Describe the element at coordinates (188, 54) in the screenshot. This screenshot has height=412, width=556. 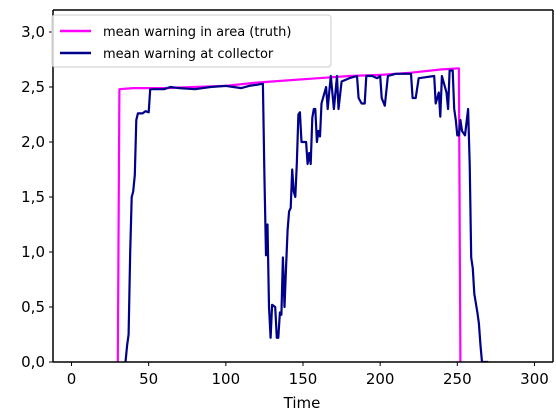
I see `legend-label-collector: mean warning at collector` at that location.